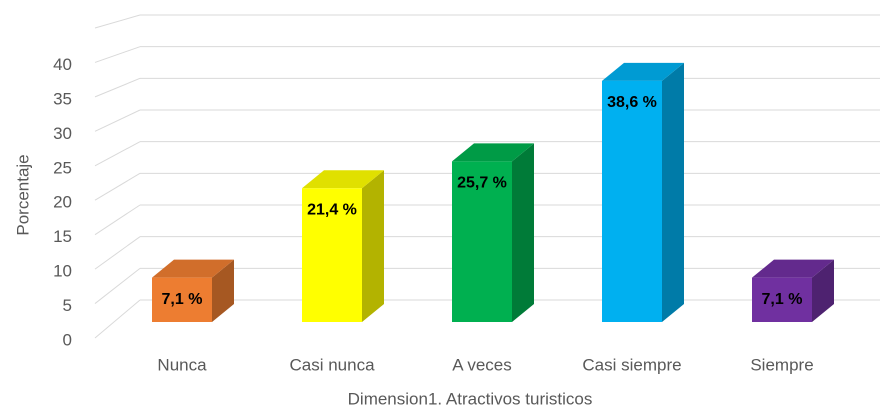  Describe the element at coordinates (332, 210) in the screenshot. I see `value-label: 21,4 %` at that location.